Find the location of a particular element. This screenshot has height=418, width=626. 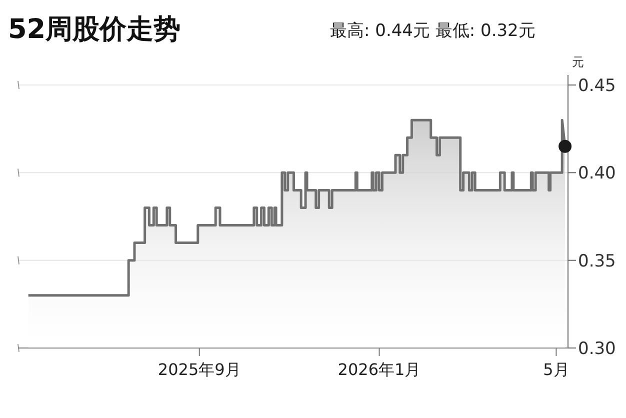

y-tick-label: 0.45 is located at coordinates (597, 86).